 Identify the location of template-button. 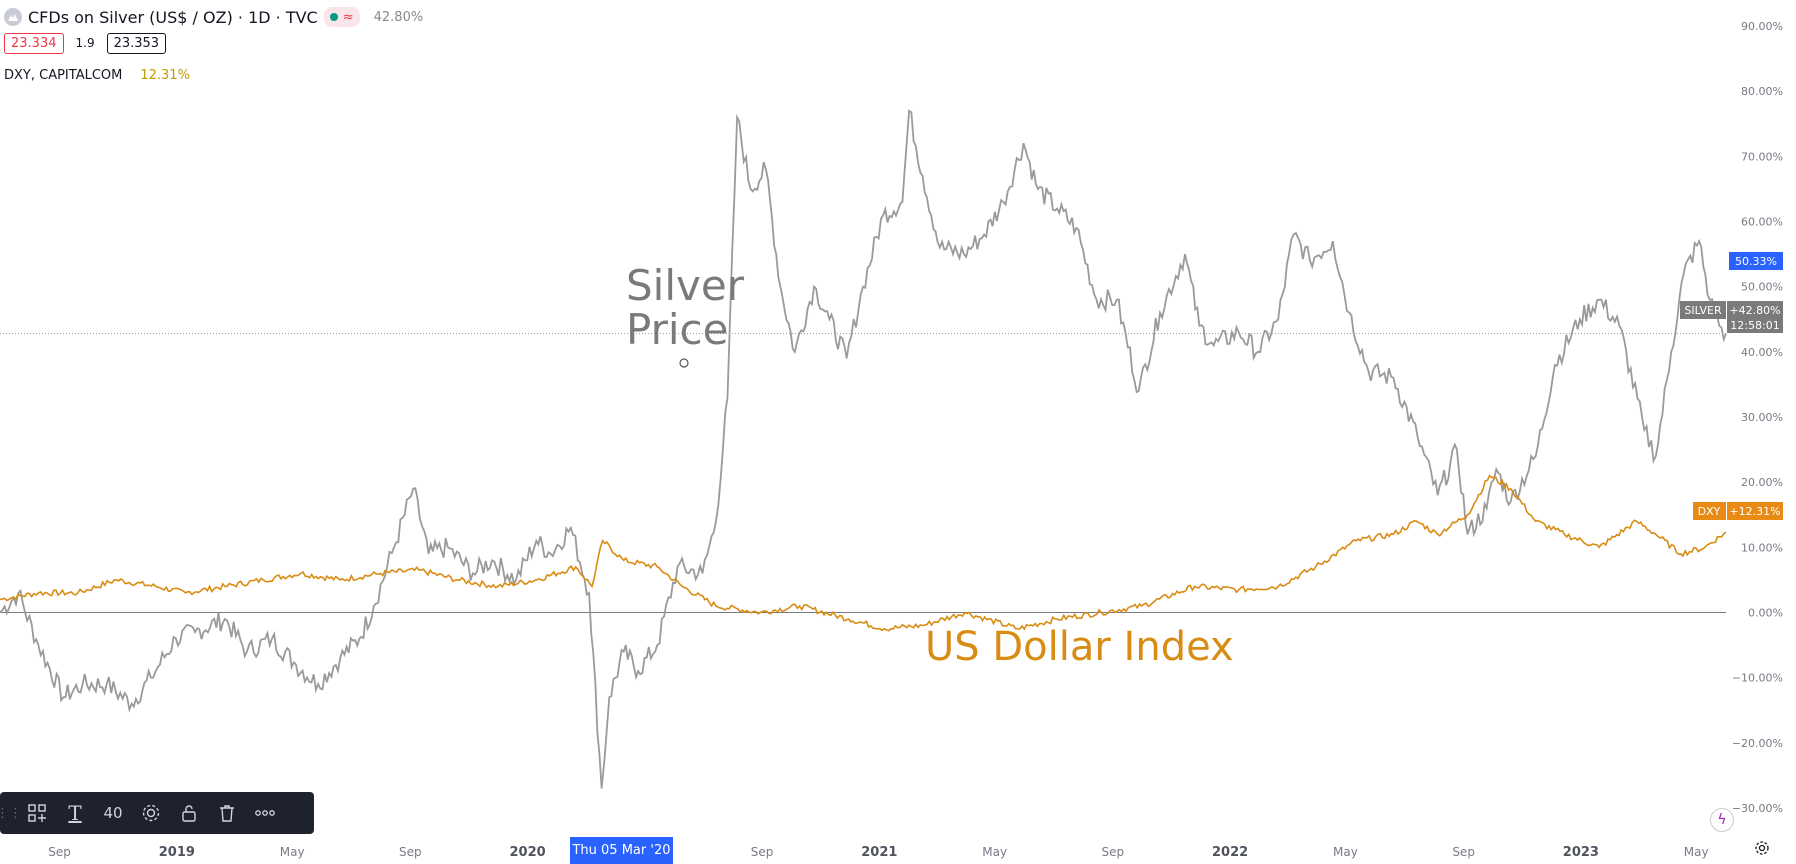
(37, 813).